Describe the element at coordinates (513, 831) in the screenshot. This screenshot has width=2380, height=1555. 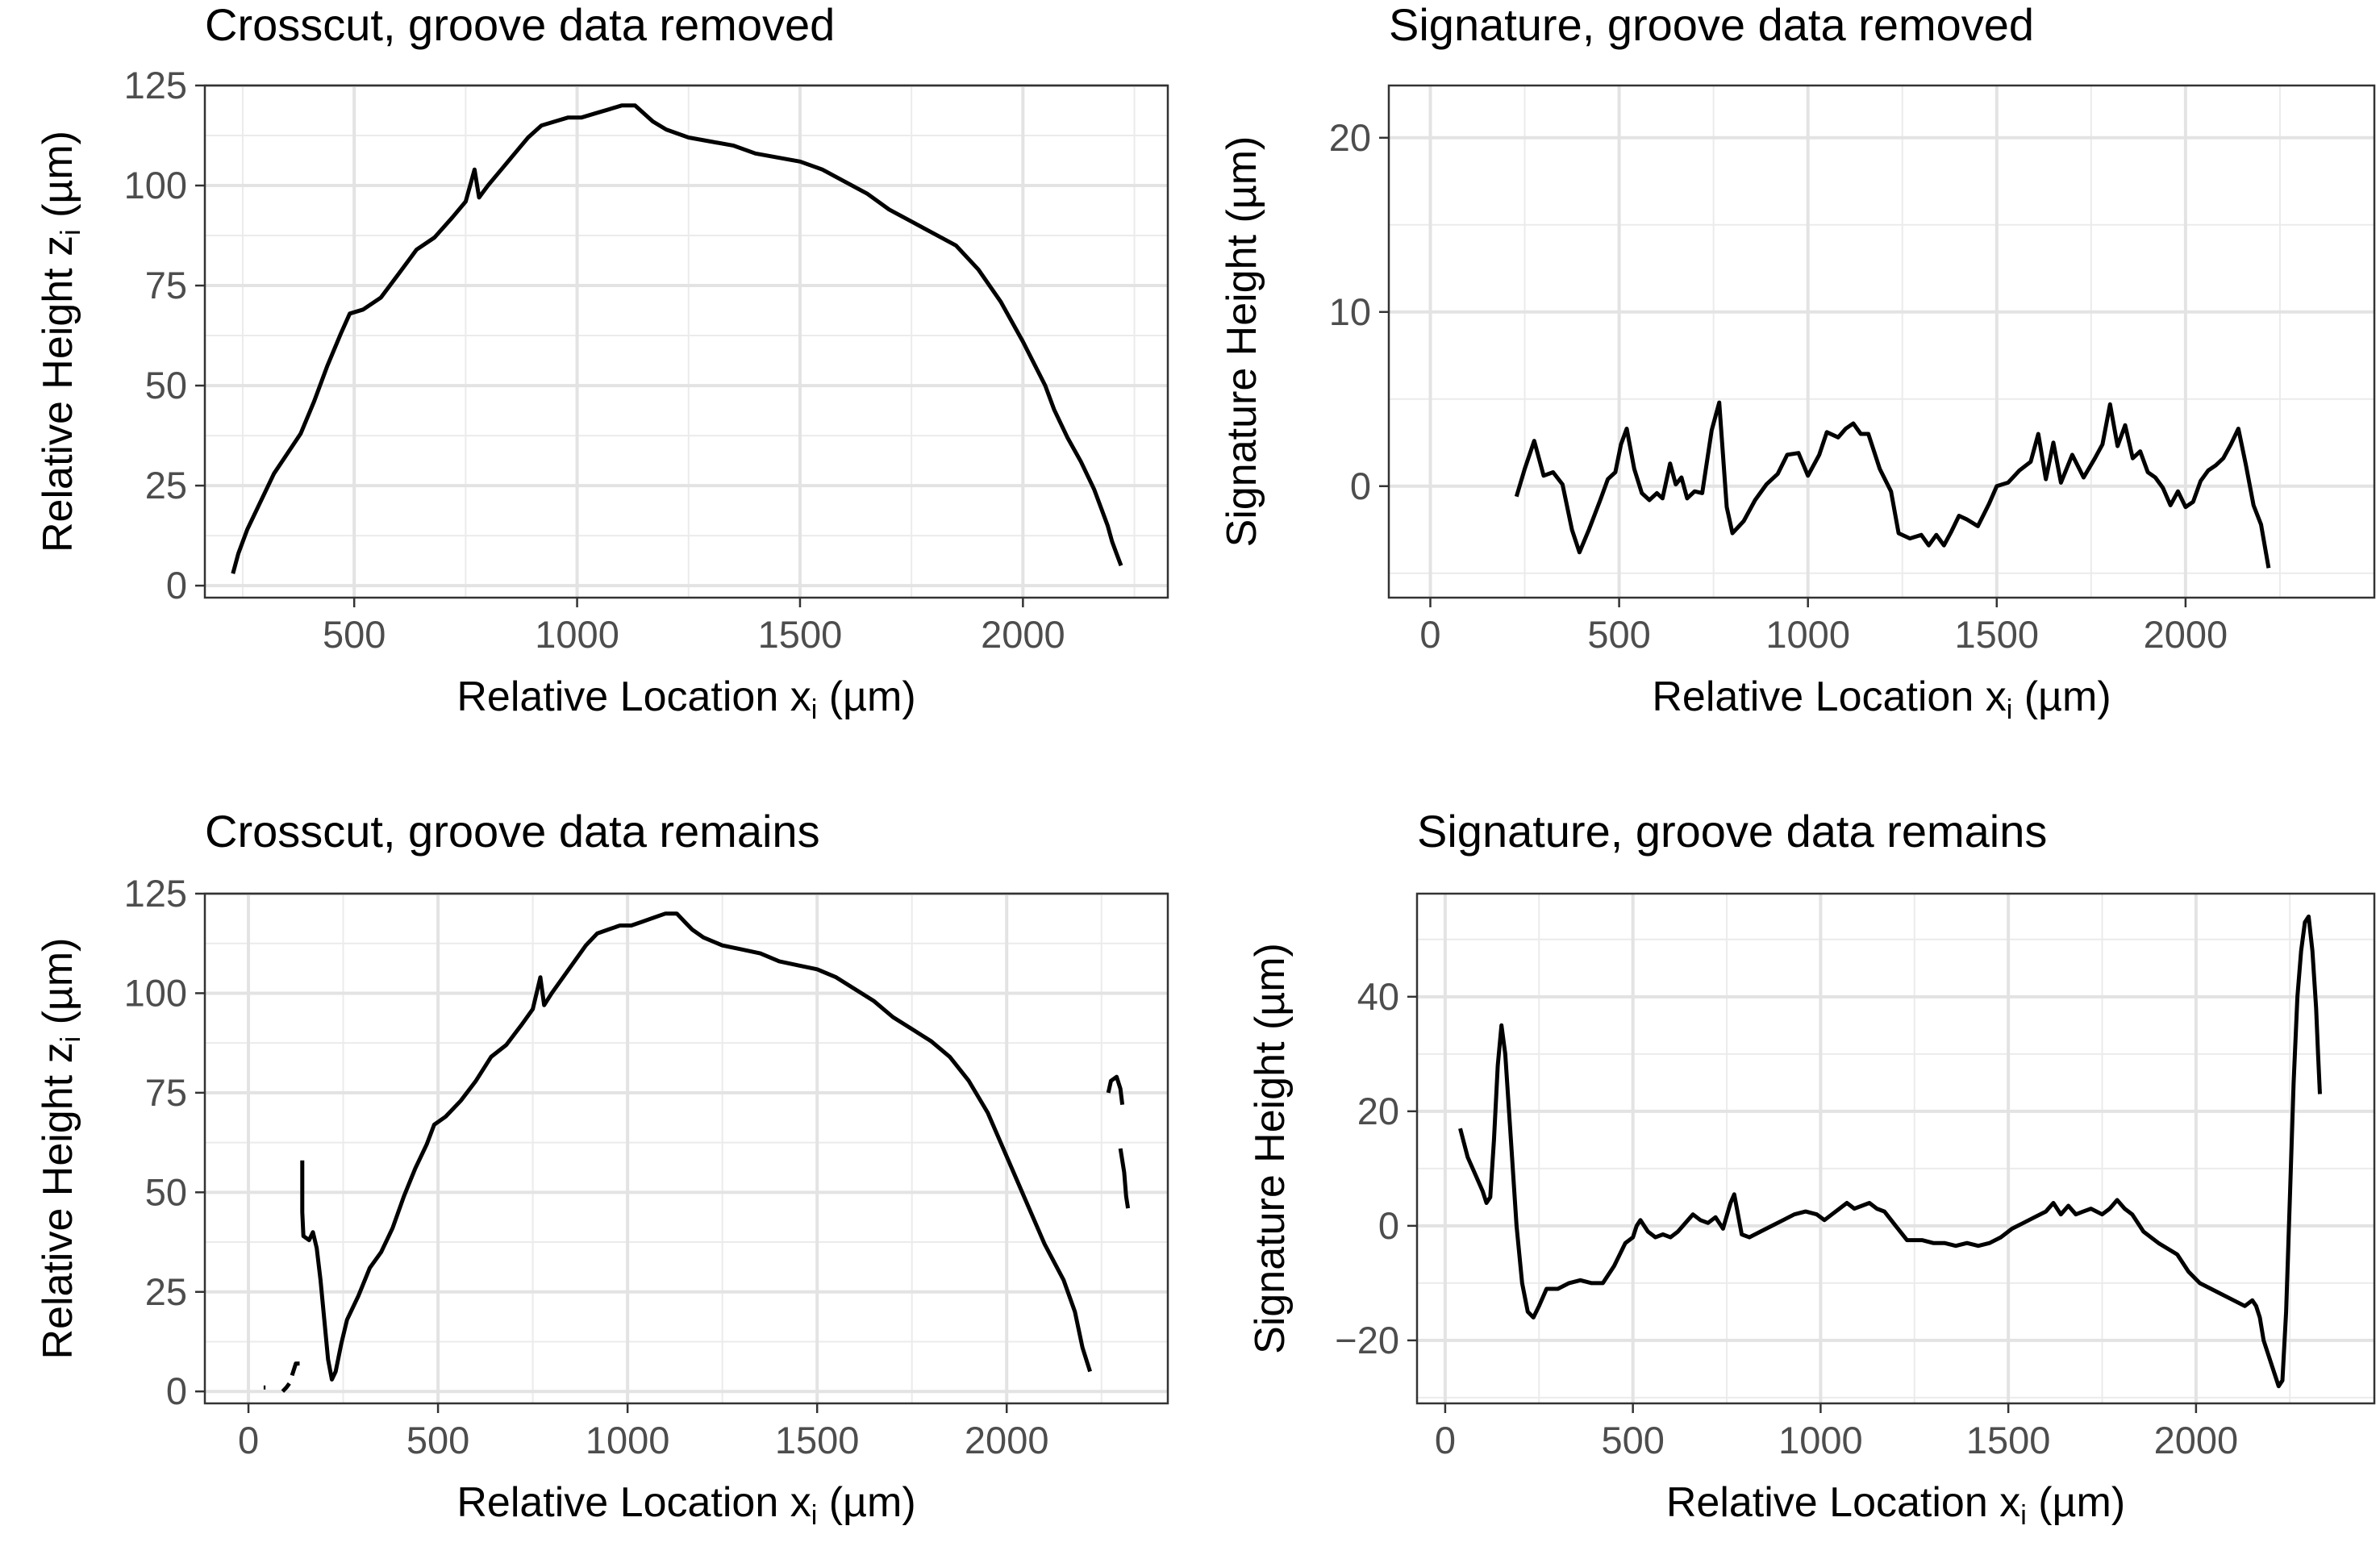
I see `chart-title: Crosscut, groove data remains` at that location.